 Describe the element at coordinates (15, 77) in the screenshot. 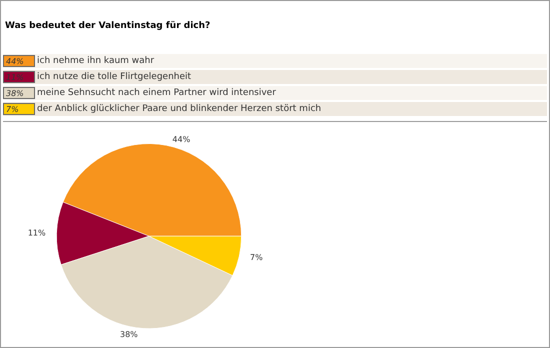

I see `text: 11%` at that location.